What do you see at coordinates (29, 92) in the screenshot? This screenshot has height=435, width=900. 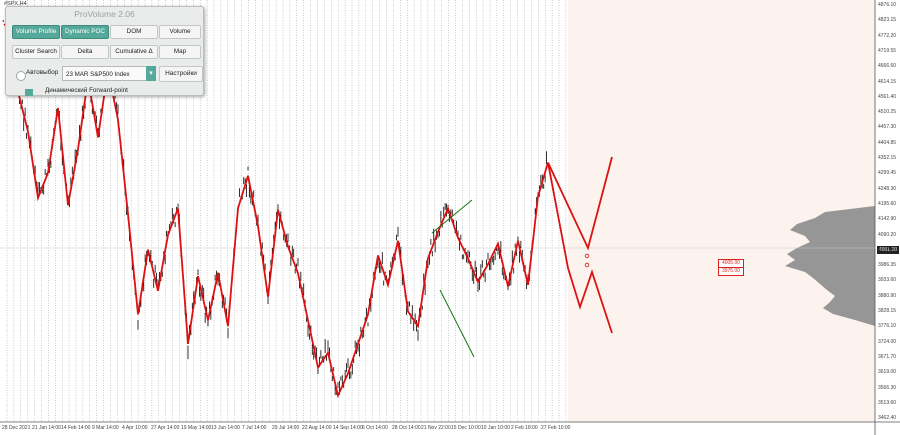 I see `forward-point-checkbox` at bounding box center [29, 92].